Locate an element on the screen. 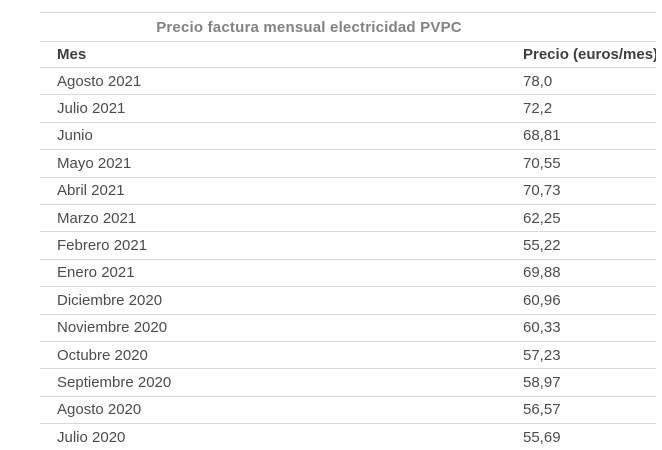  table-header-row: Mes Precio (euros/mes) is located at coordinates (348, 54).